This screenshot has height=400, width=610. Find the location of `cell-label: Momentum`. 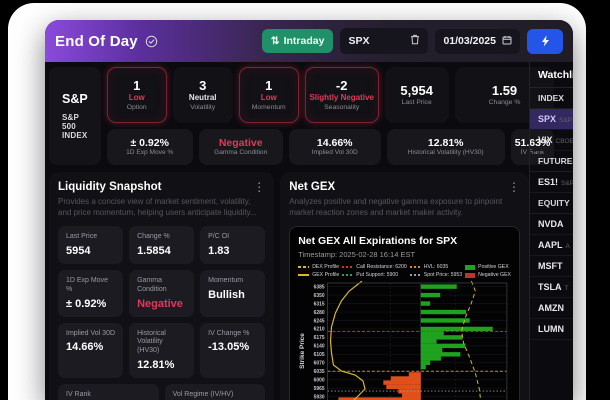

cell-label: Momentum is located at coordinates (226, 281).